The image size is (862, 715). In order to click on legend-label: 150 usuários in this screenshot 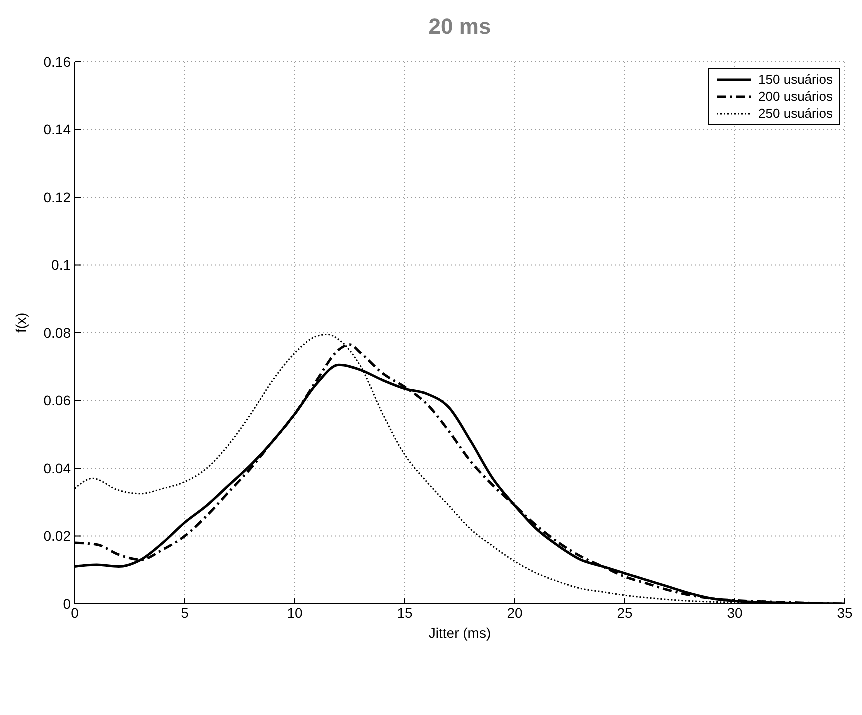, I will do `click(795, 79)`.